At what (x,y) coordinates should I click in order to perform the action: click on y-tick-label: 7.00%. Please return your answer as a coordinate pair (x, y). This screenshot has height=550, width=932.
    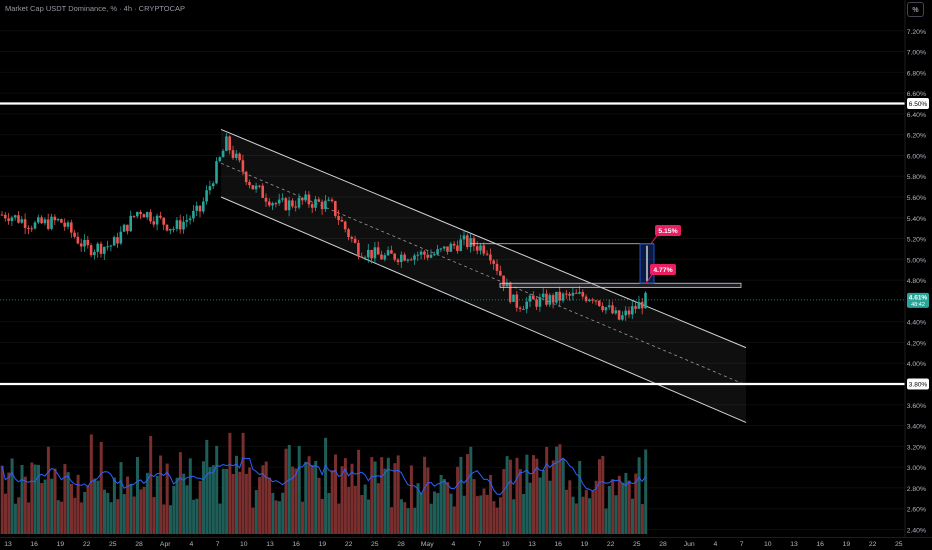
    Looking at the image, I should click on (916, 53).